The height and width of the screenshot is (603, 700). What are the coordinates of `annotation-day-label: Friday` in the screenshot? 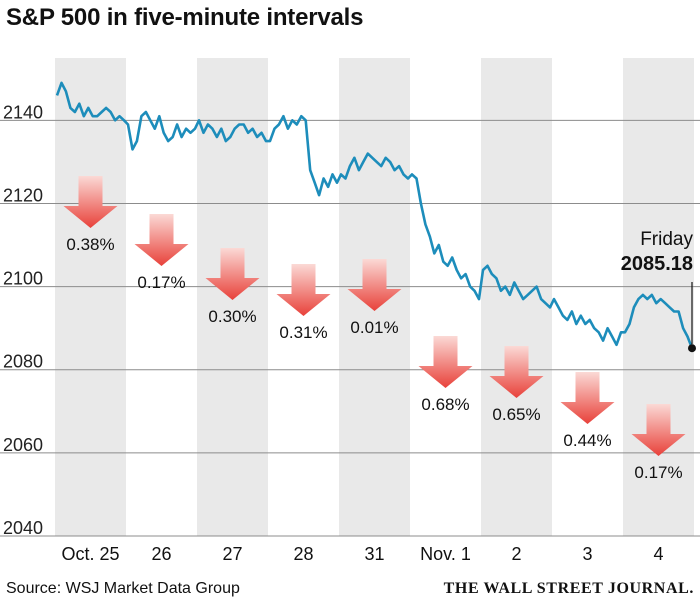 It's located at (666, 239).